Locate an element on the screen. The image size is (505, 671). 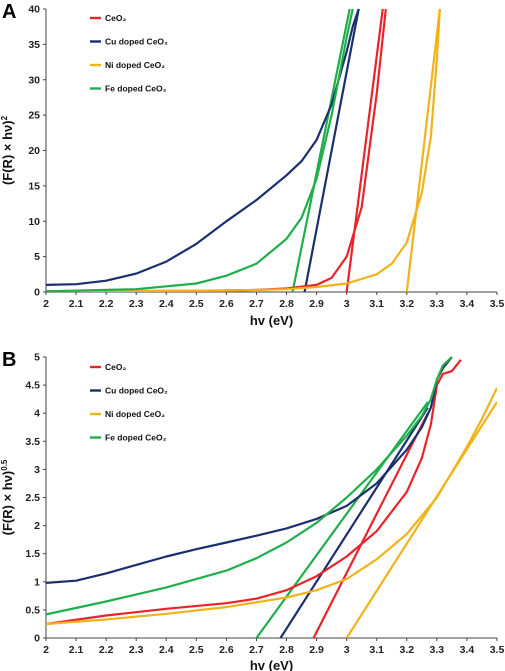
y-axis-label: (F(R) × hν)2 is located at coordinates (7, 150).